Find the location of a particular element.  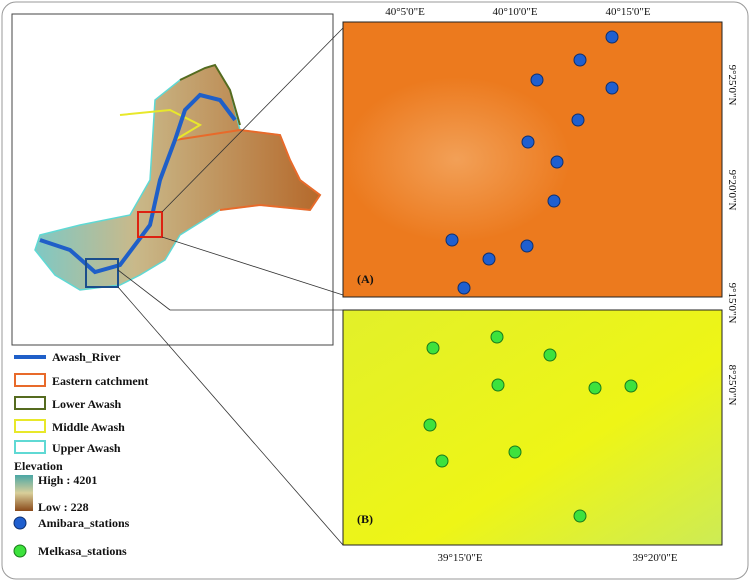

legend-label: Amibara_stations is located at coordinates (84, 523).